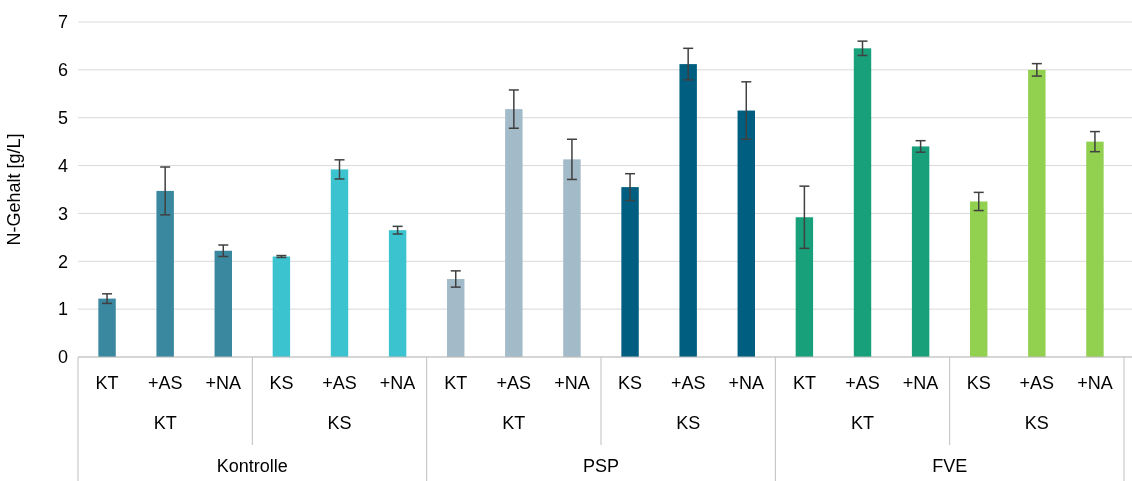 This screenshot has height=481, width=1132. Describe the element at coordinates (252, 466) in the screenshot. I see `text: Kontrolle` at that location.